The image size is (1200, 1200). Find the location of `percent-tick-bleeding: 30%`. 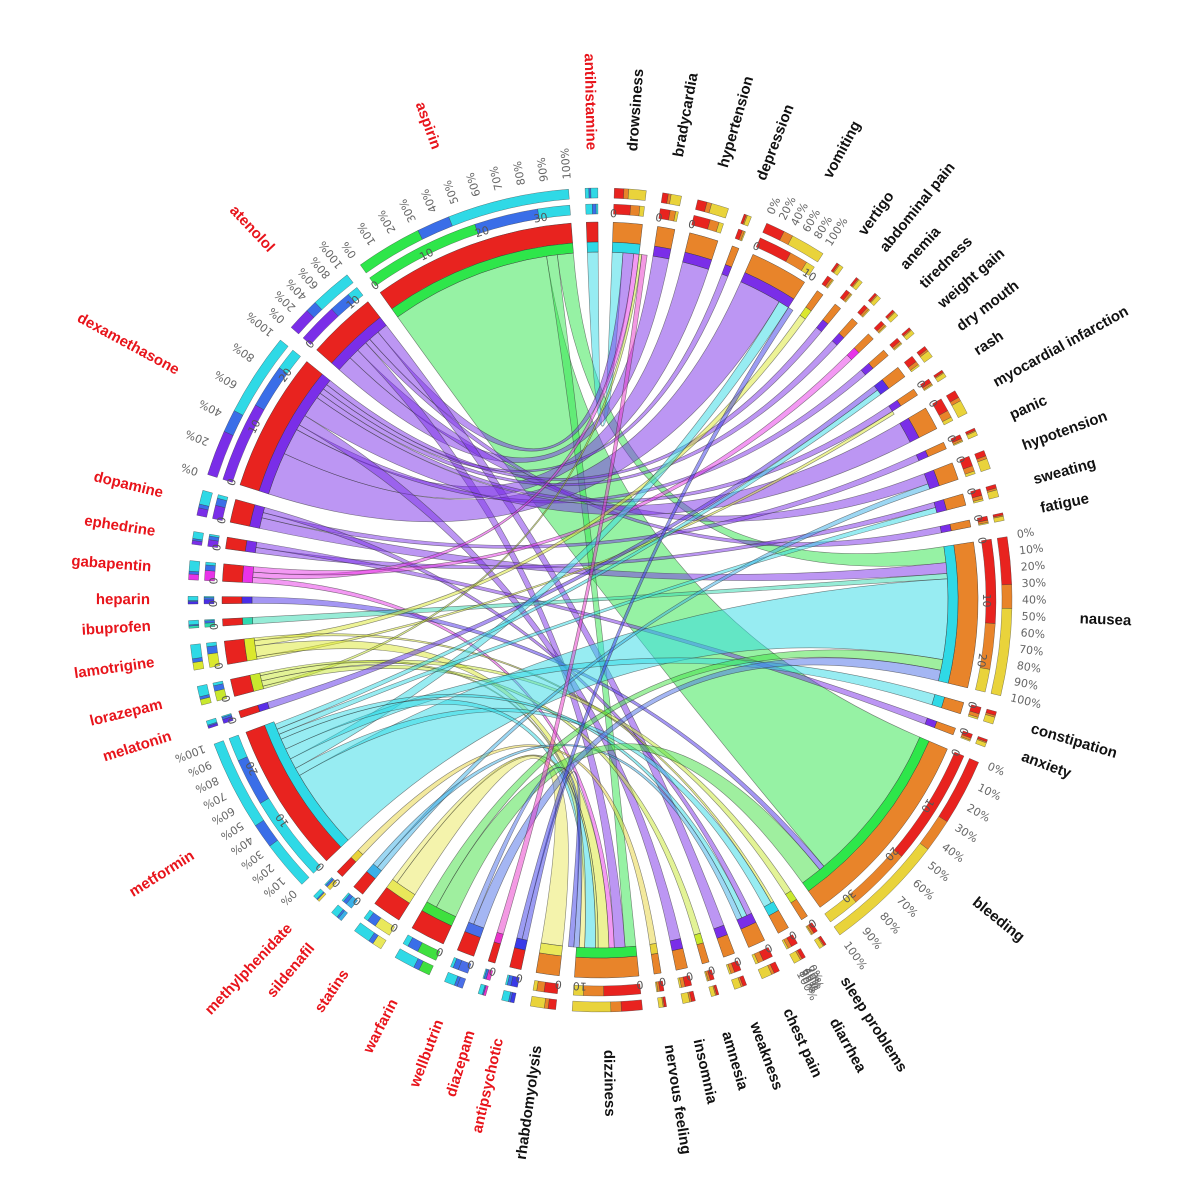

percent-tick-bleeding: 30% is located at coordinates (966, 833).